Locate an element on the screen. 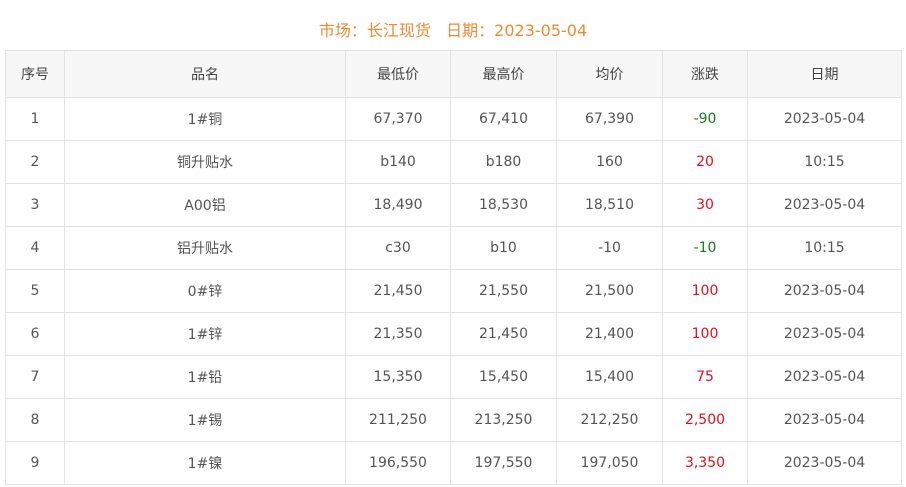 This screenshot has width=906, height=487. table-cell: 67,410 is located at coordinates (503, 119).